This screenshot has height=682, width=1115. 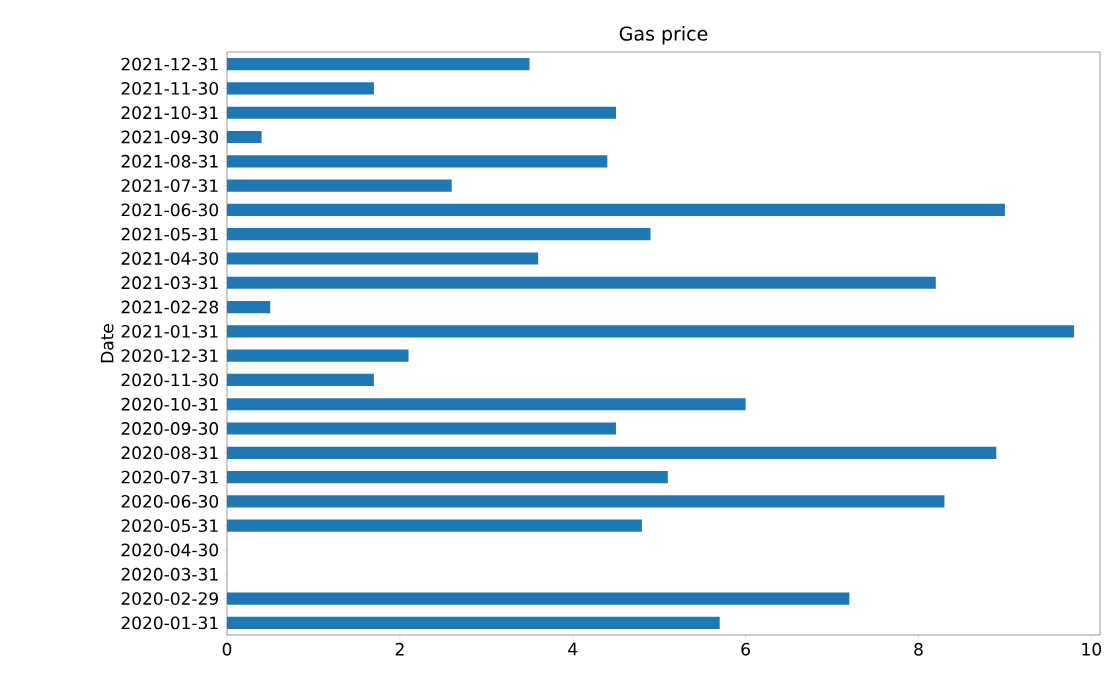 What do you see at coordinates (170, 307) in the screenshot?
I see `y-tick-label: 2021-02-28` at bounding box center [170, 307].